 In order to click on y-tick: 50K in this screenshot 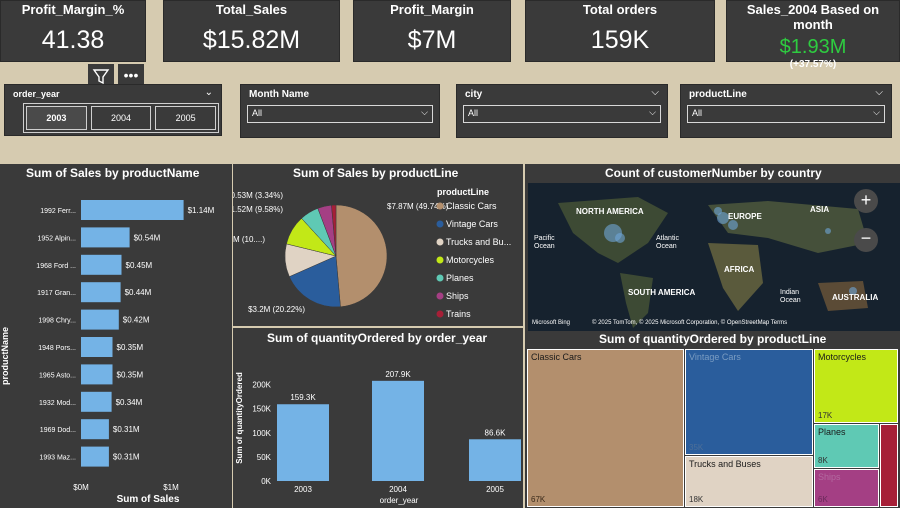, I will do `click(264, 457)`.